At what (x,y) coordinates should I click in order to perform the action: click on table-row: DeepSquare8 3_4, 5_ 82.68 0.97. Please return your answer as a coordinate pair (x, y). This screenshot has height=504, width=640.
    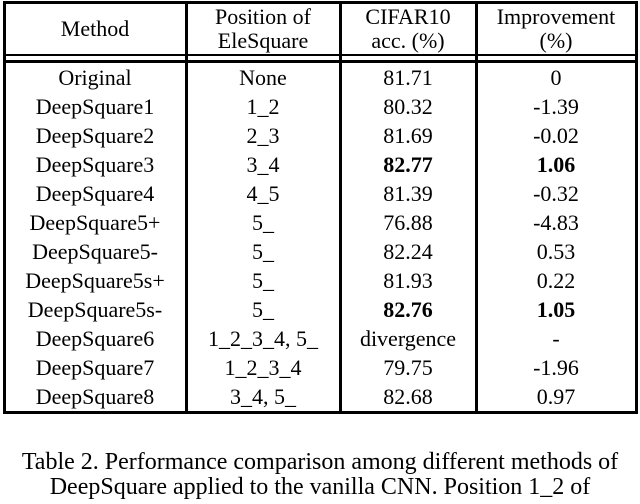
    Looking at the image, I should click on (320, 396).